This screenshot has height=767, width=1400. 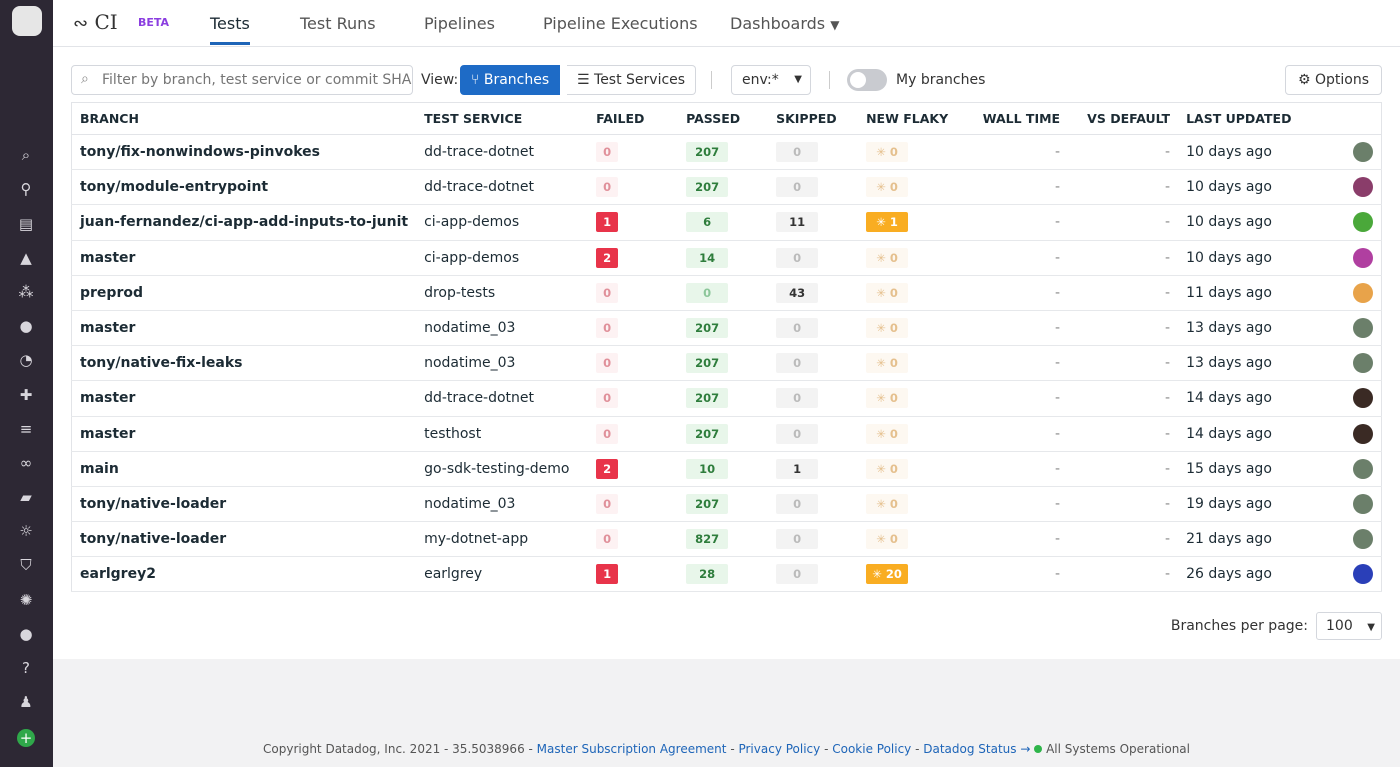 What do you see at coordinates (244, 574) in the screenshot?
I see `branch-name: earlgrey2` at bounding box center [244, 574].